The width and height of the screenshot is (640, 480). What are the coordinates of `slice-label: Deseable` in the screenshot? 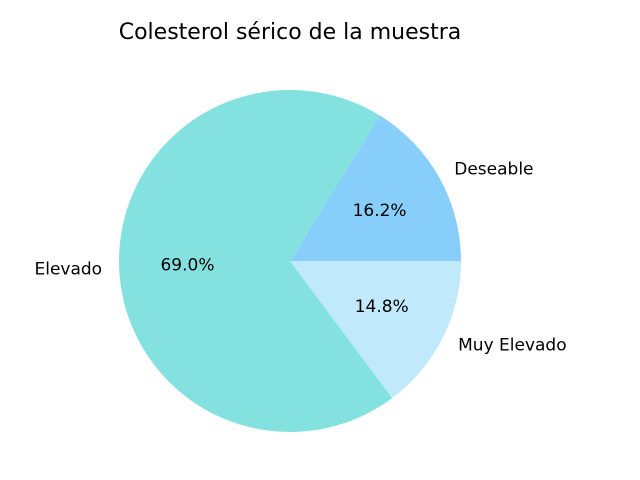 It's located at (493, 169).